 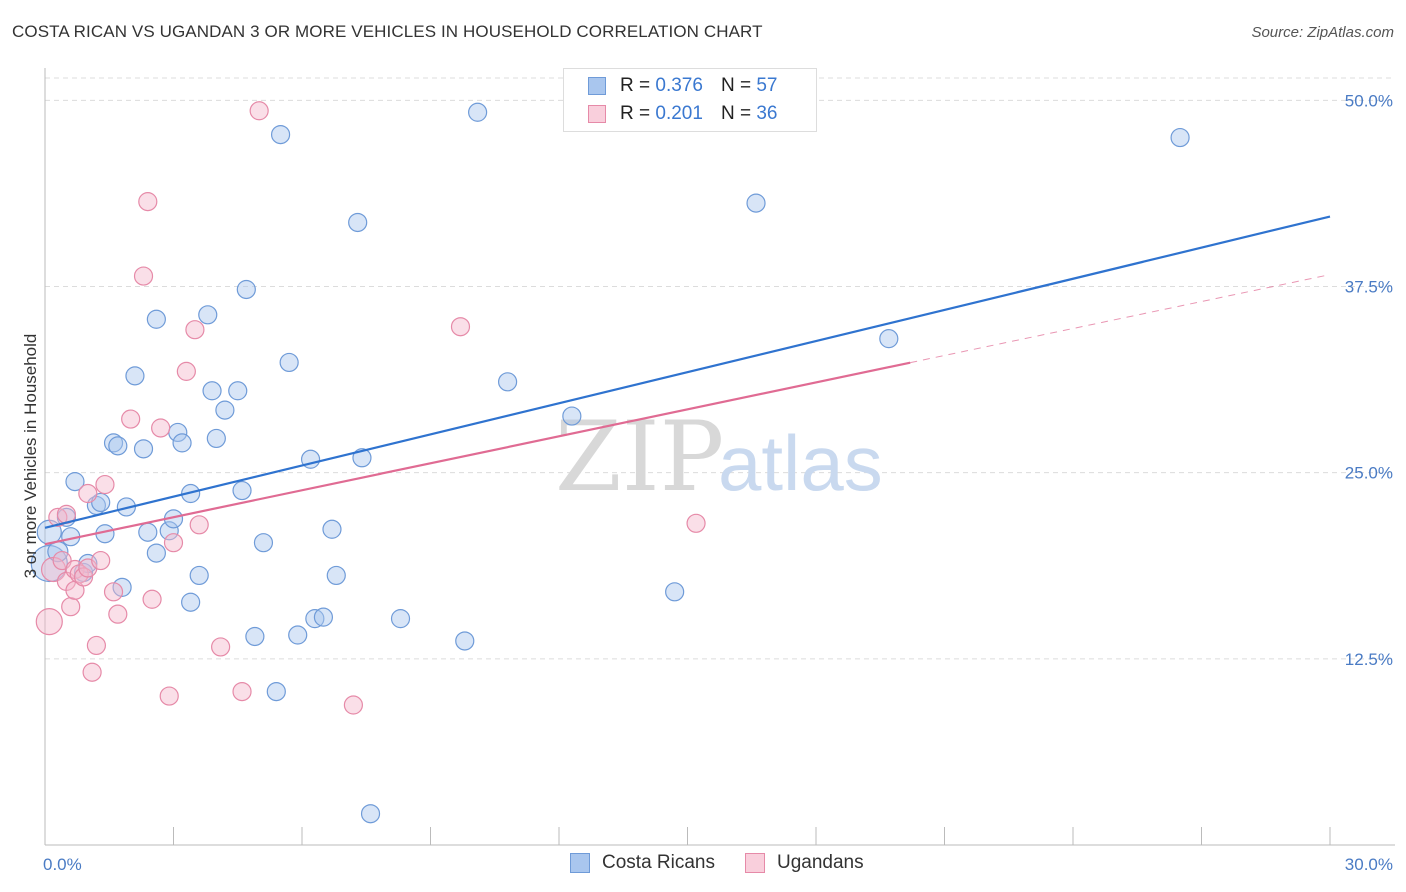 What do you see at coordinates (1369, 100) in the screenshot?
I see `y-tick-label: 50.0%` at bounding box center [1369, 100].